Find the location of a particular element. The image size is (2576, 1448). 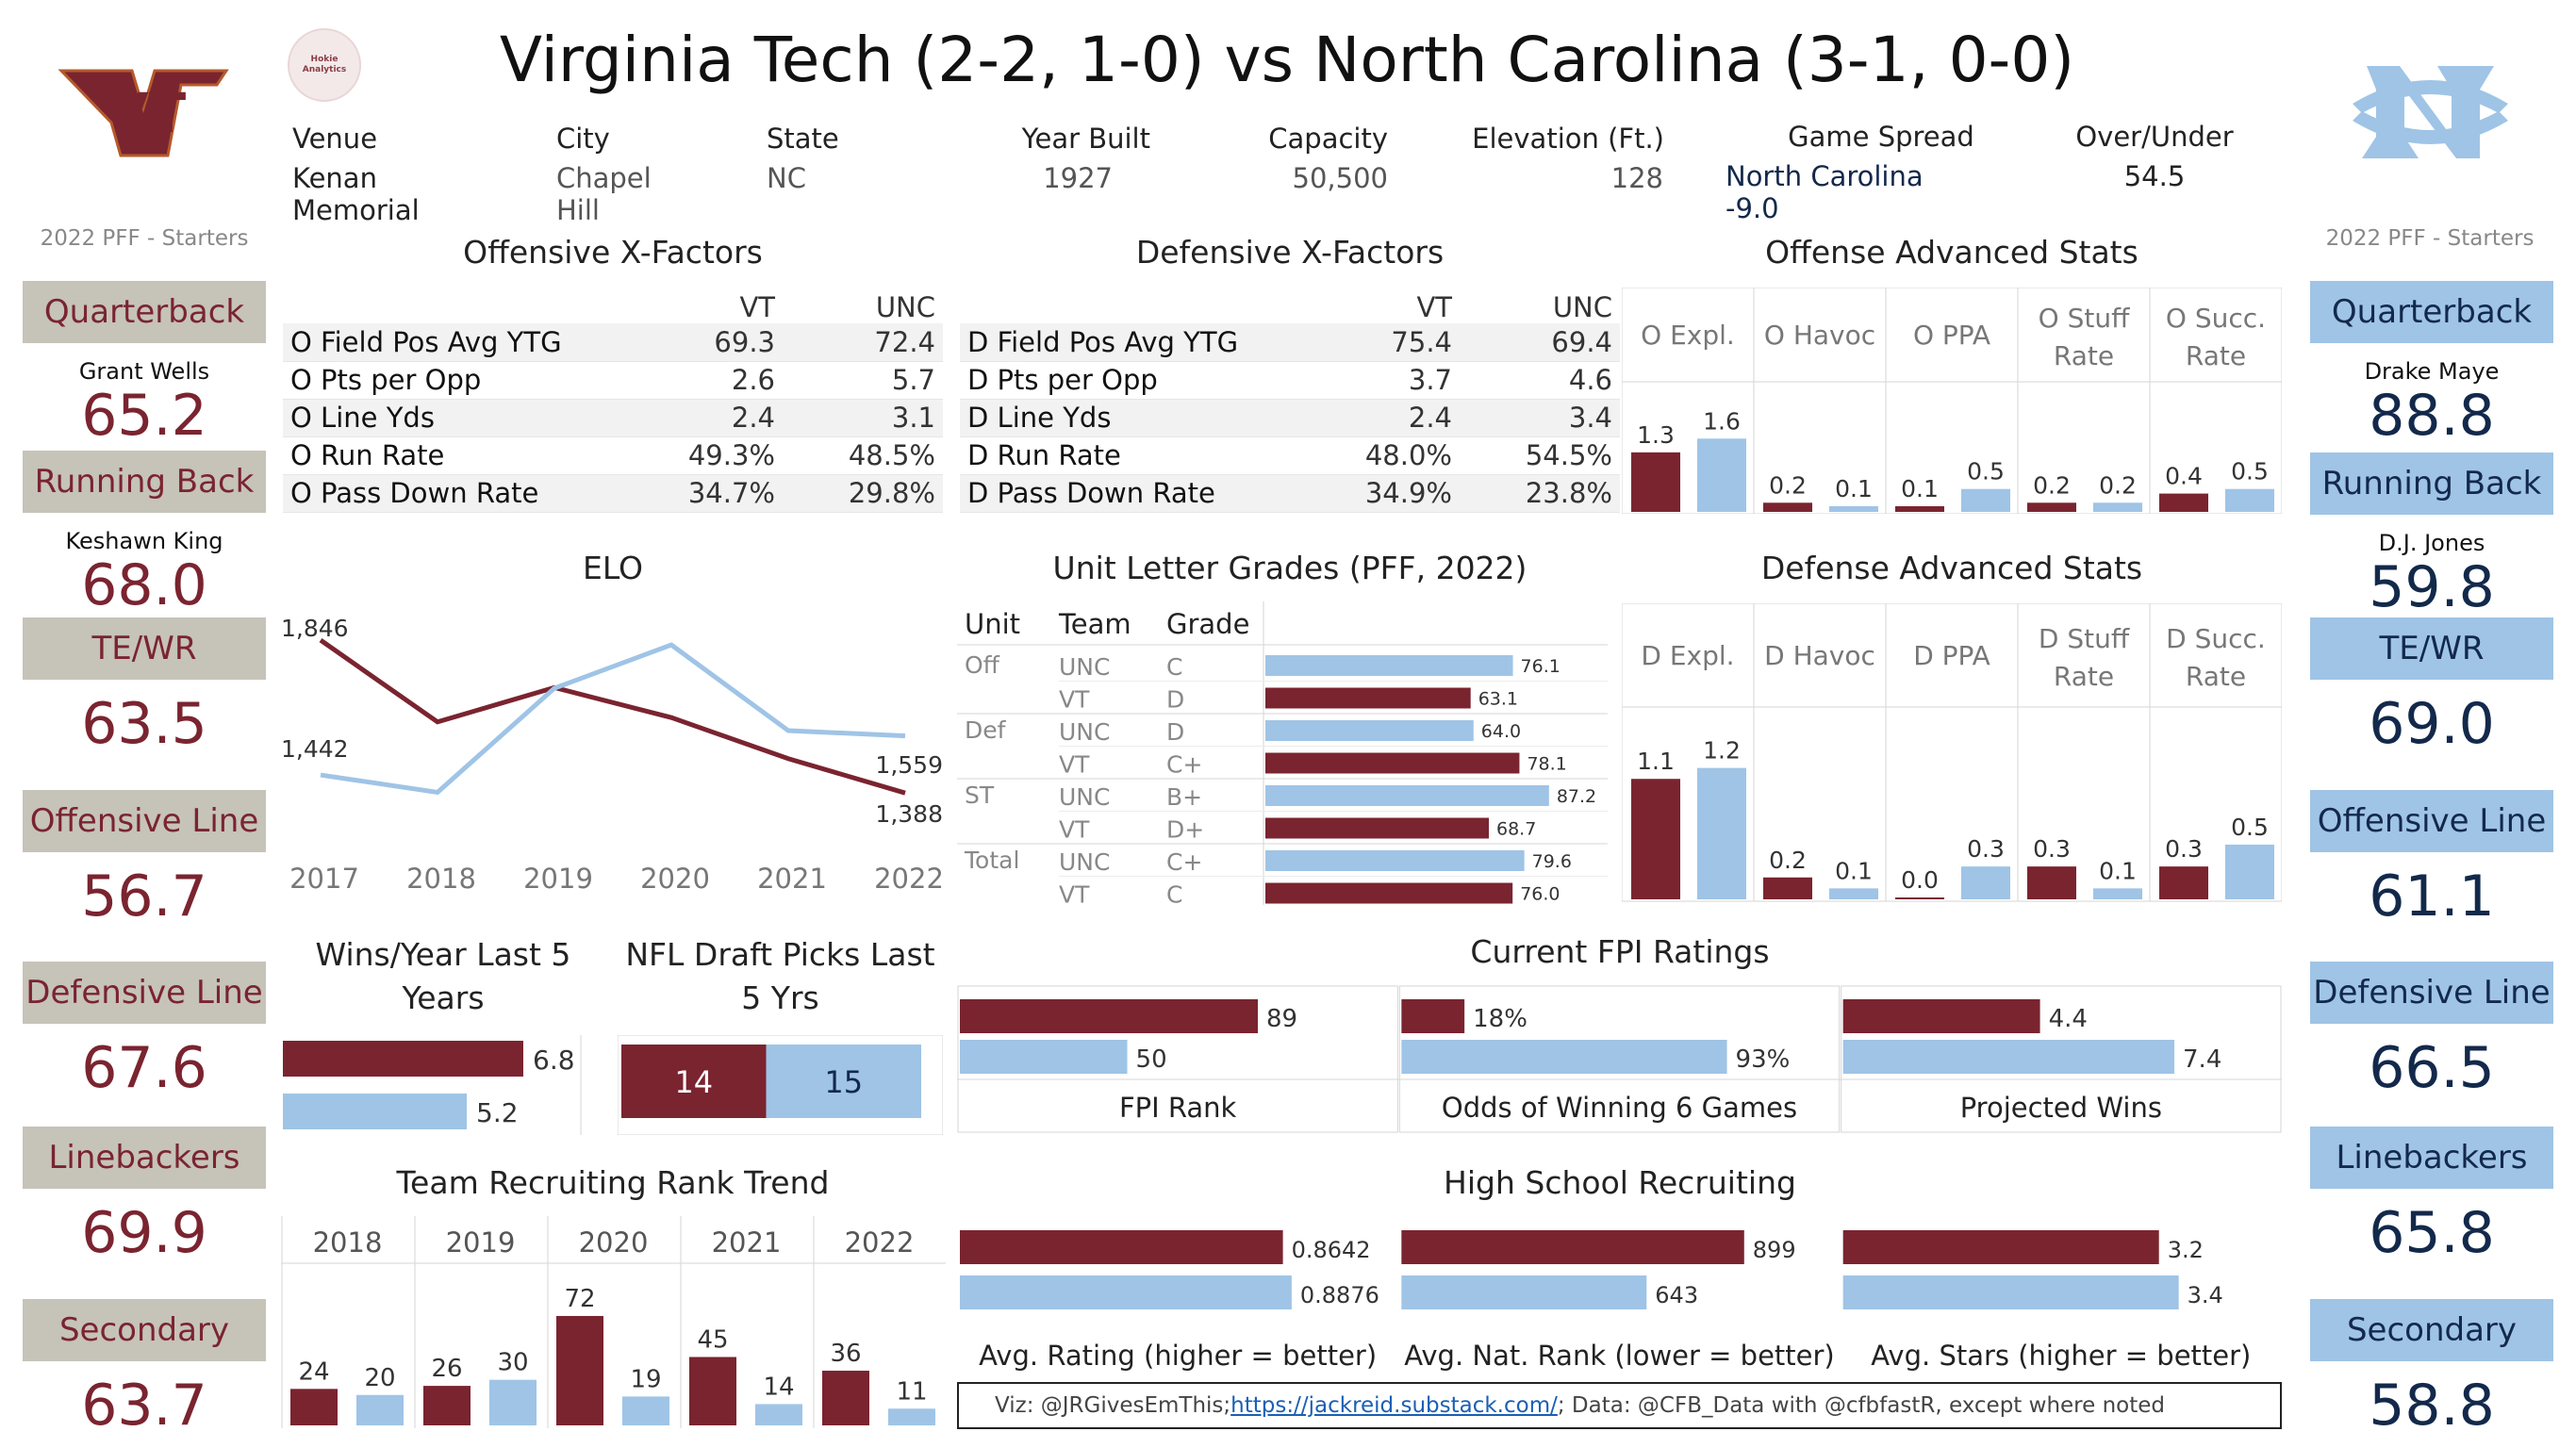

column-header: Grade is located at coordinates (1207, 624).